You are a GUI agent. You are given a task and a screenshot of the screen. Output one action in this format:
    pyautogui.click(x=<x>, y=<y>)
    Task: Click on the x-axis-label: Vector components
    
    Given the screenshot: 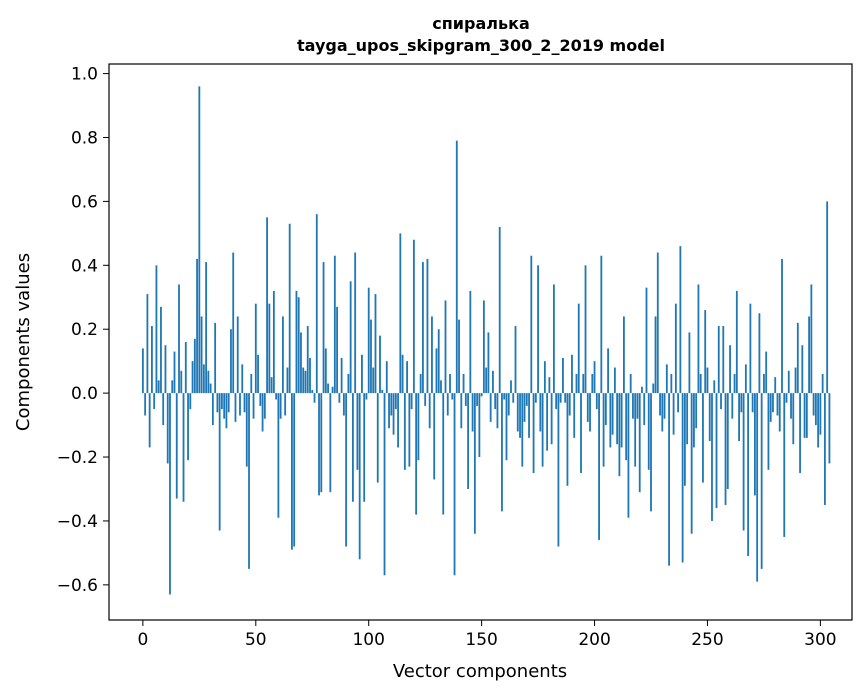 What is the action you would take?
    pyautogui.click(x=480, y=671)
    